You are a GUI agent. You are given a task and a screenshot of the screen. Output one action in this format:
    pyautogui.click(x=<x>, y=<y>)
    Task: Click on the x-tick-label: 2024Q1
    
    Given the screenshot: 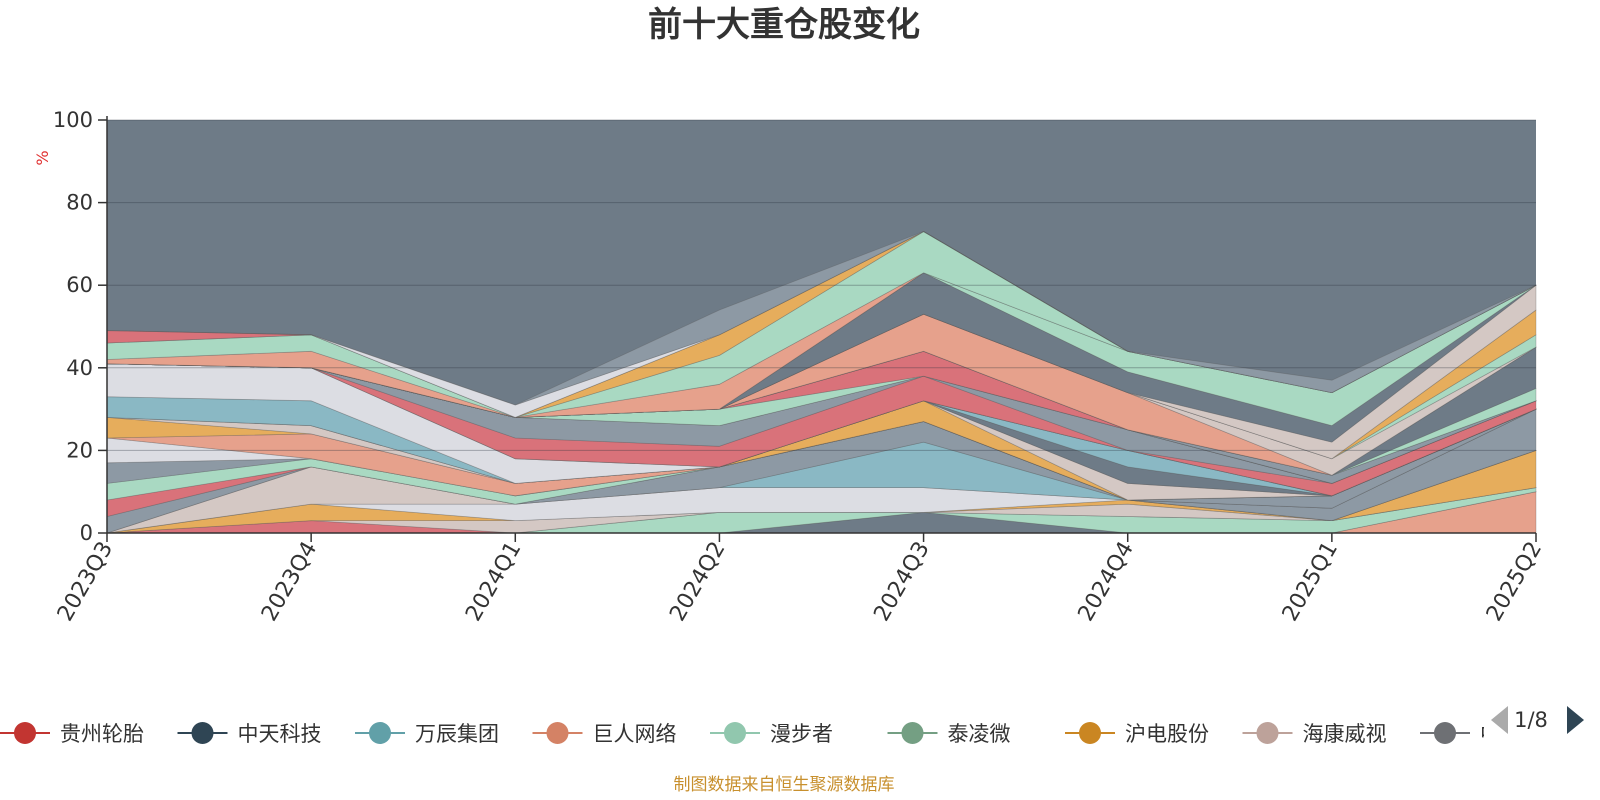 What is the action you would take?
    pyautogui.click(x=493, y=582)
    